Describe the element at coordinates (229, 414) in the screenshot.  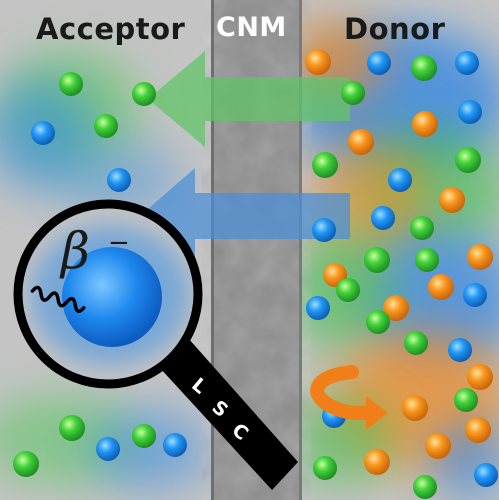
I see `magnifier-handle` at that location.